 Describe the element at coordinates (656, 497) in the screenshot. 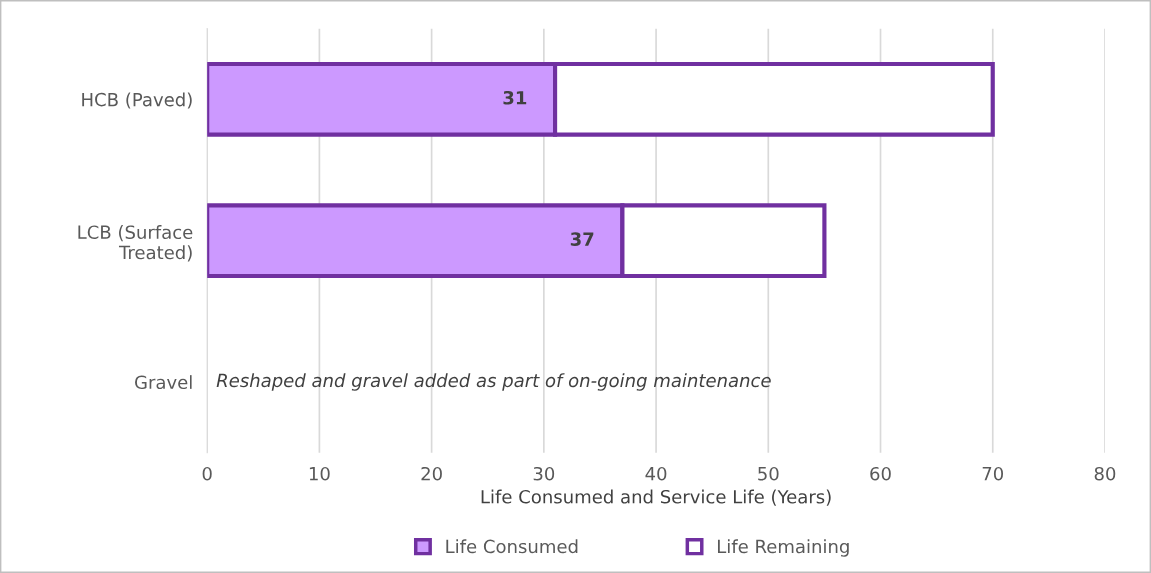

I see `x-axis-title: Life Consumed and Service Life (Years)` at that location.